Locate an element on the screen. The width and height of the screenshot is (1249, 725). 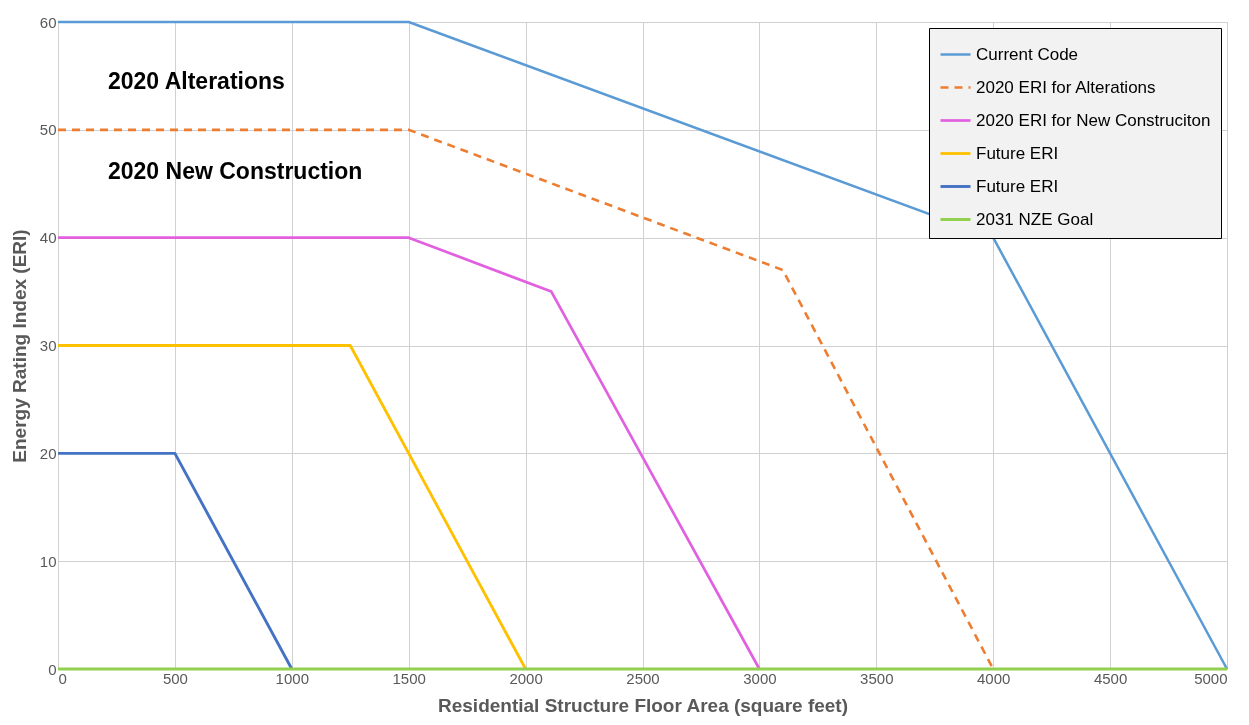
annotation: 2020 New Construction is located at coordinates (235, 171).